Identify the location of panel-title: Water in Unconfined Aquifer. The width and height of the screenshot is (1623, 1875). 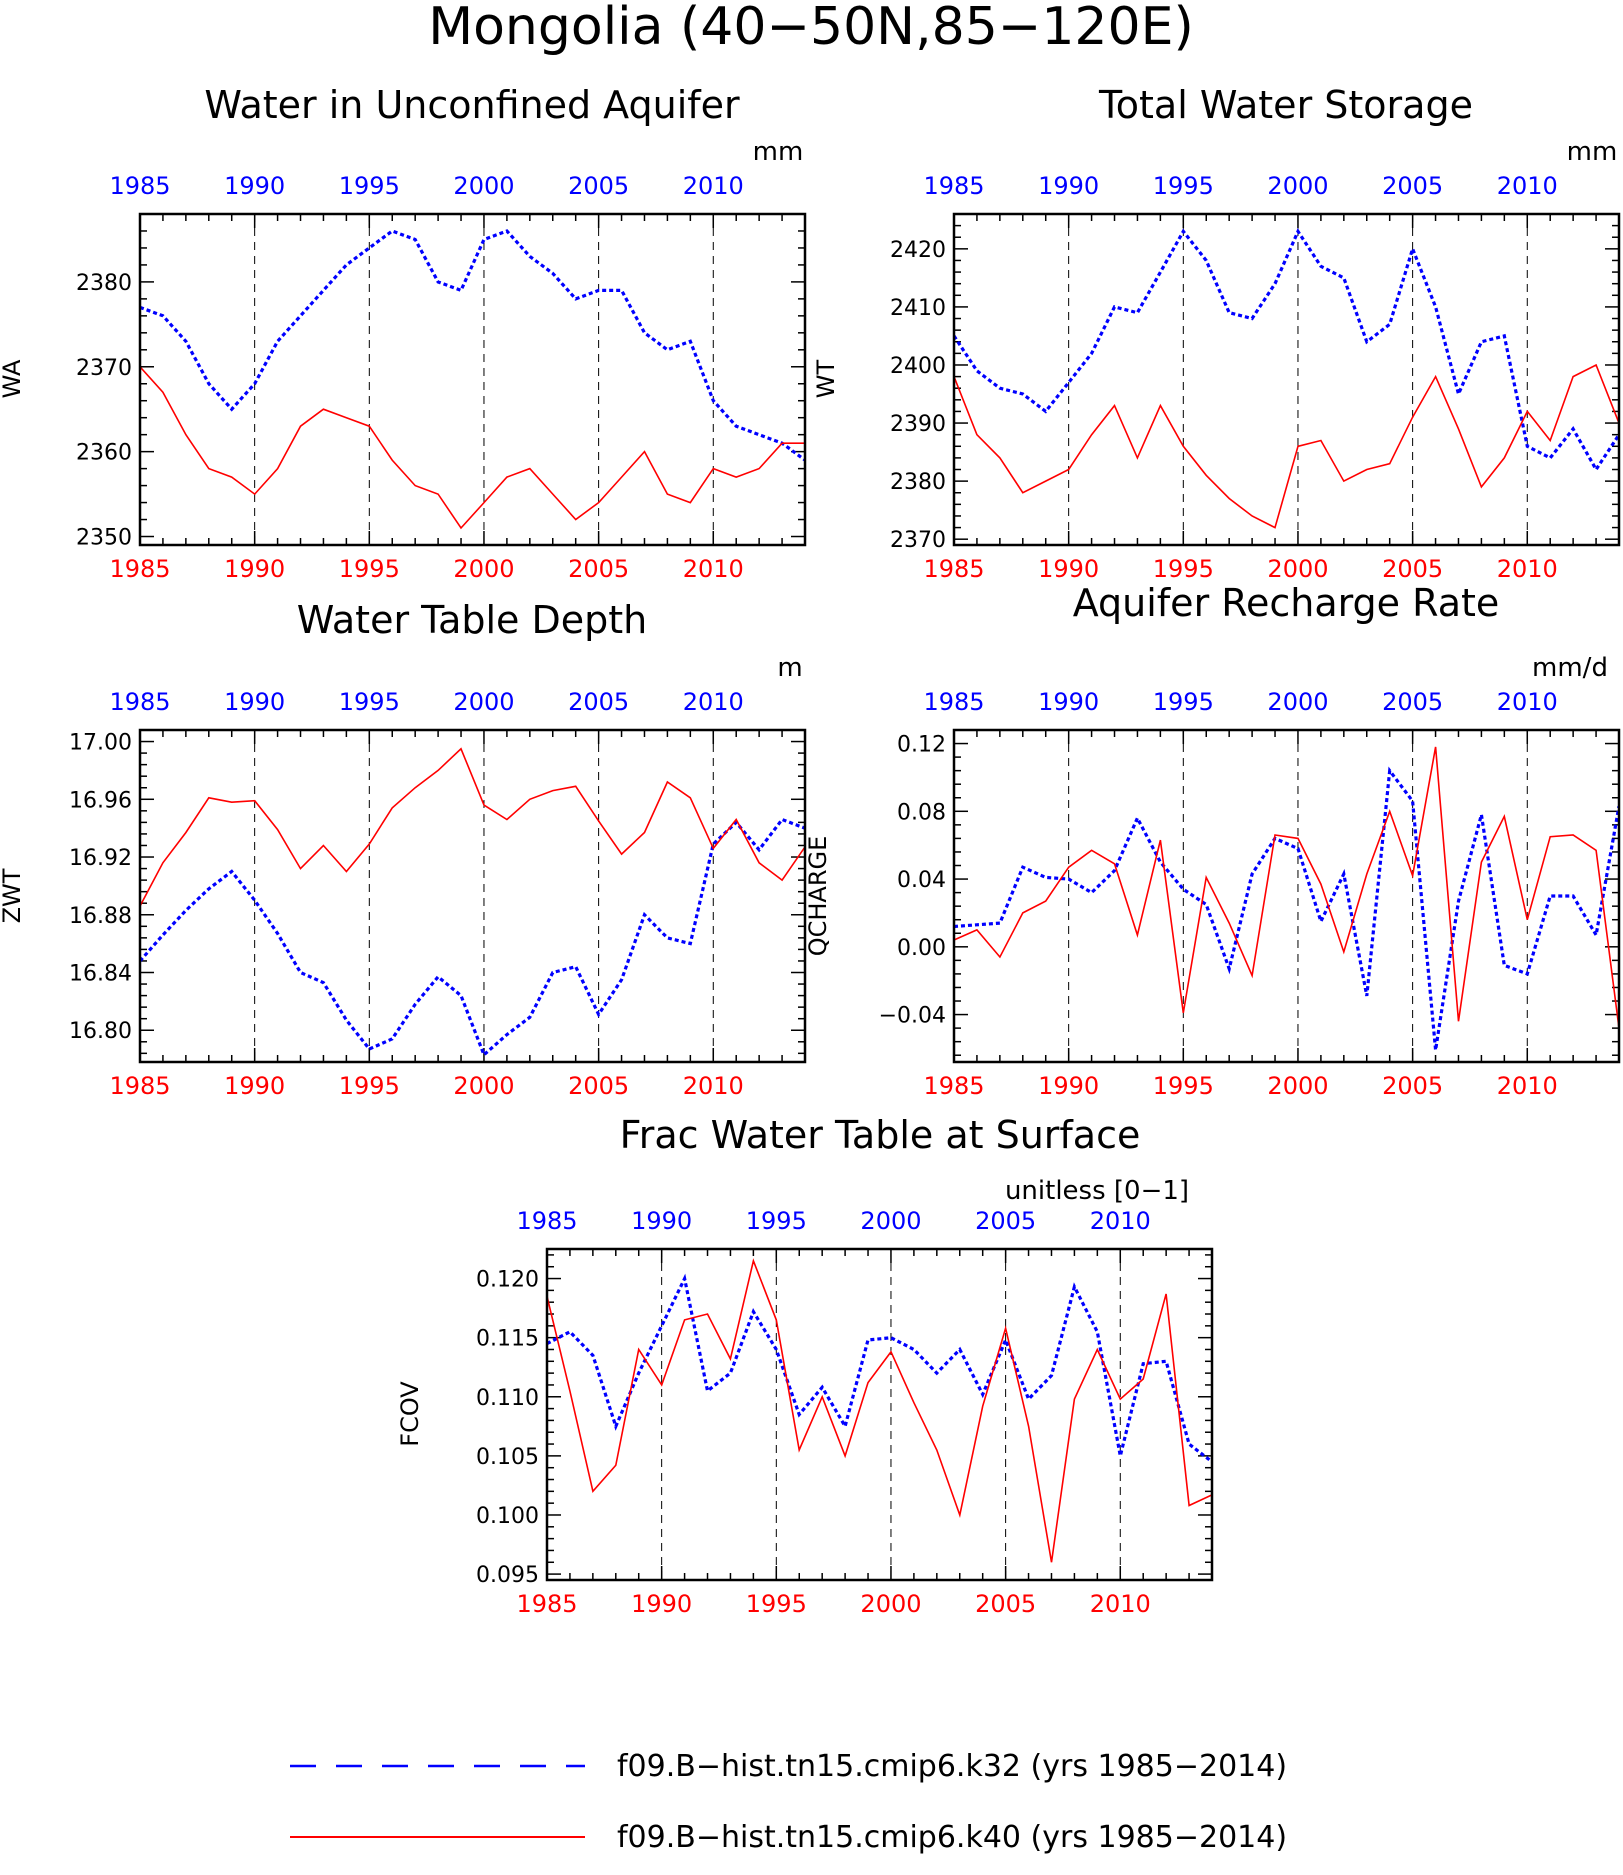
(472, 105).